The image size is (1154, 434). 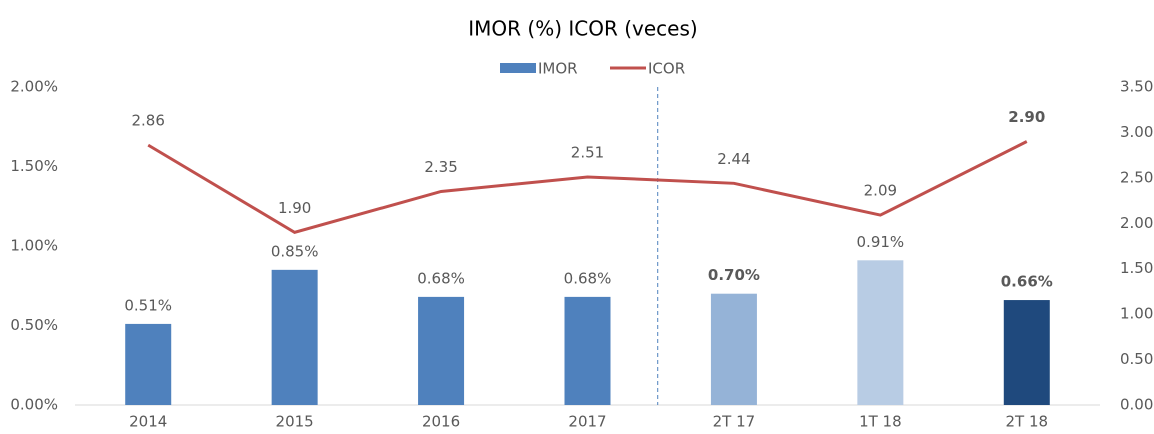 I want to click on y-tick-label: 2.00%, so click(x=34, y=87).